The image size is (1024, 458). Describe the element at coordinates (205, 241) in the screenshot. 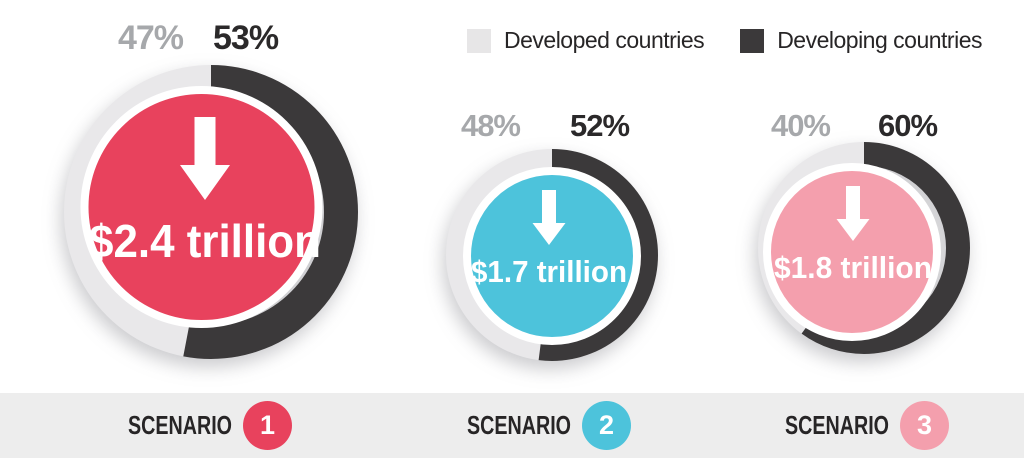

I see `amount-label-1: $2.4 trillion` at that location.